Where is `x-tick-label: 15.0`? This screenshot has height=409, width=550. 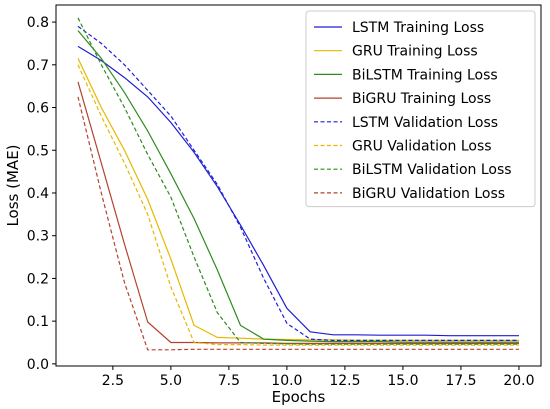 x-tick-label: 15.0 is located at coordinates (402, 381).